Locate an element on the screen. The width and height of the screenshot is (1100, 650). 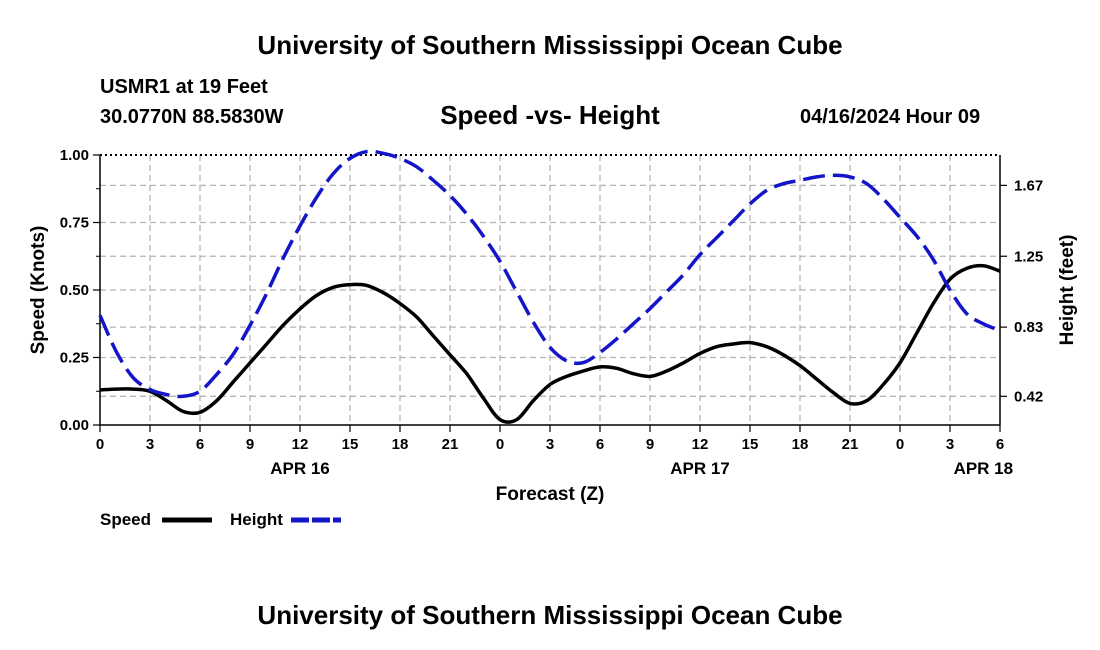
legend-height-line is located at coordinates (316, 520).